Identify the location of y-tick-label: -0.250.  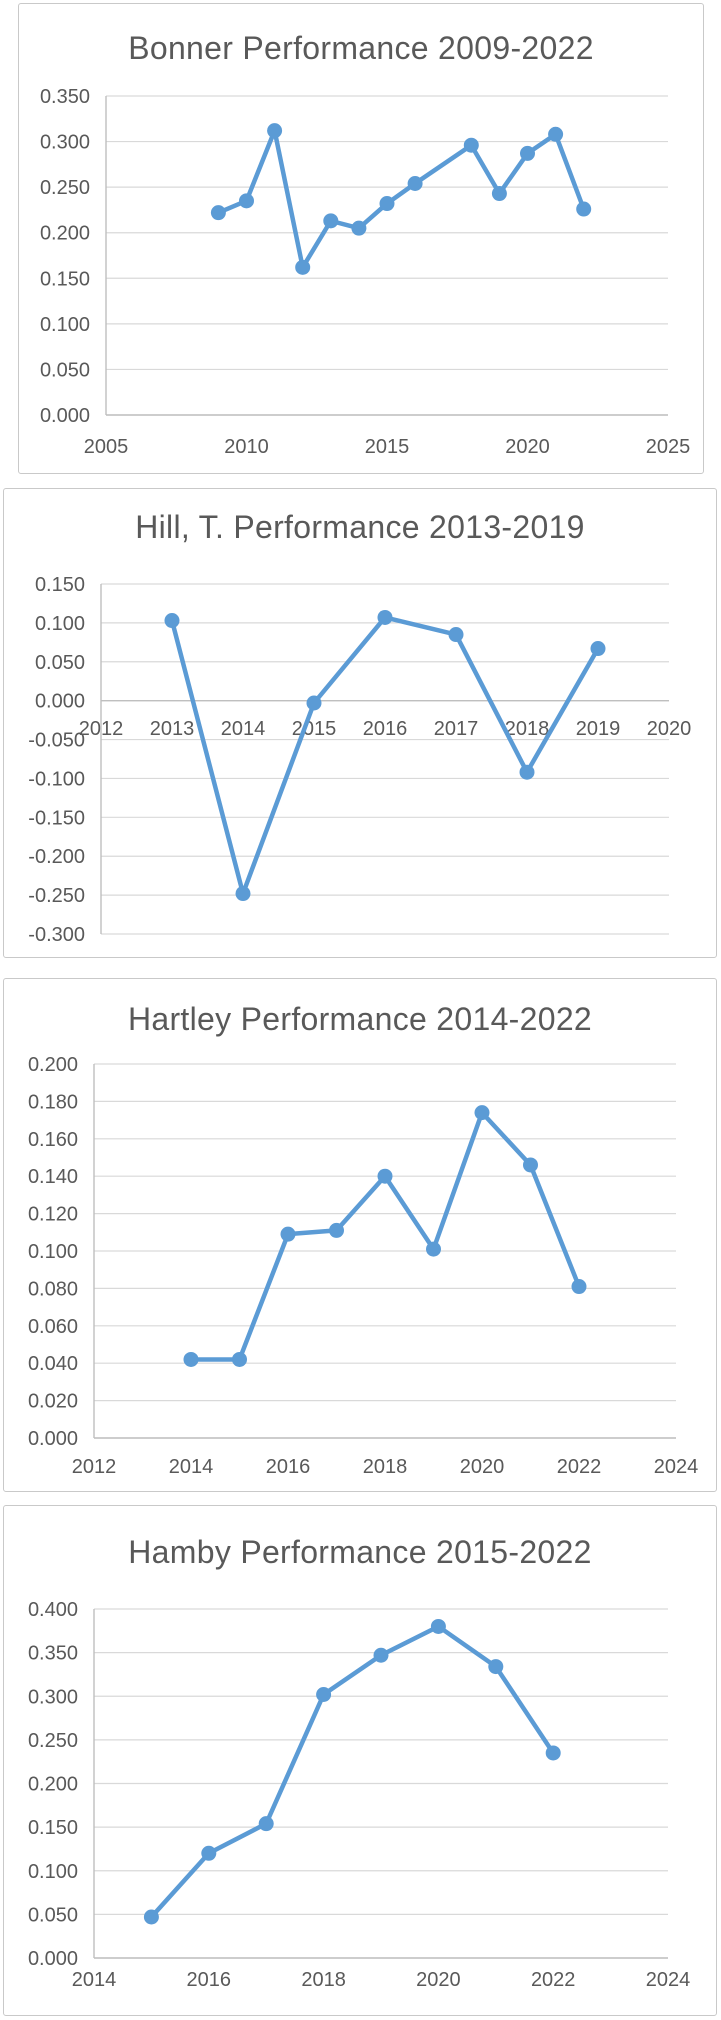
(56, 896).